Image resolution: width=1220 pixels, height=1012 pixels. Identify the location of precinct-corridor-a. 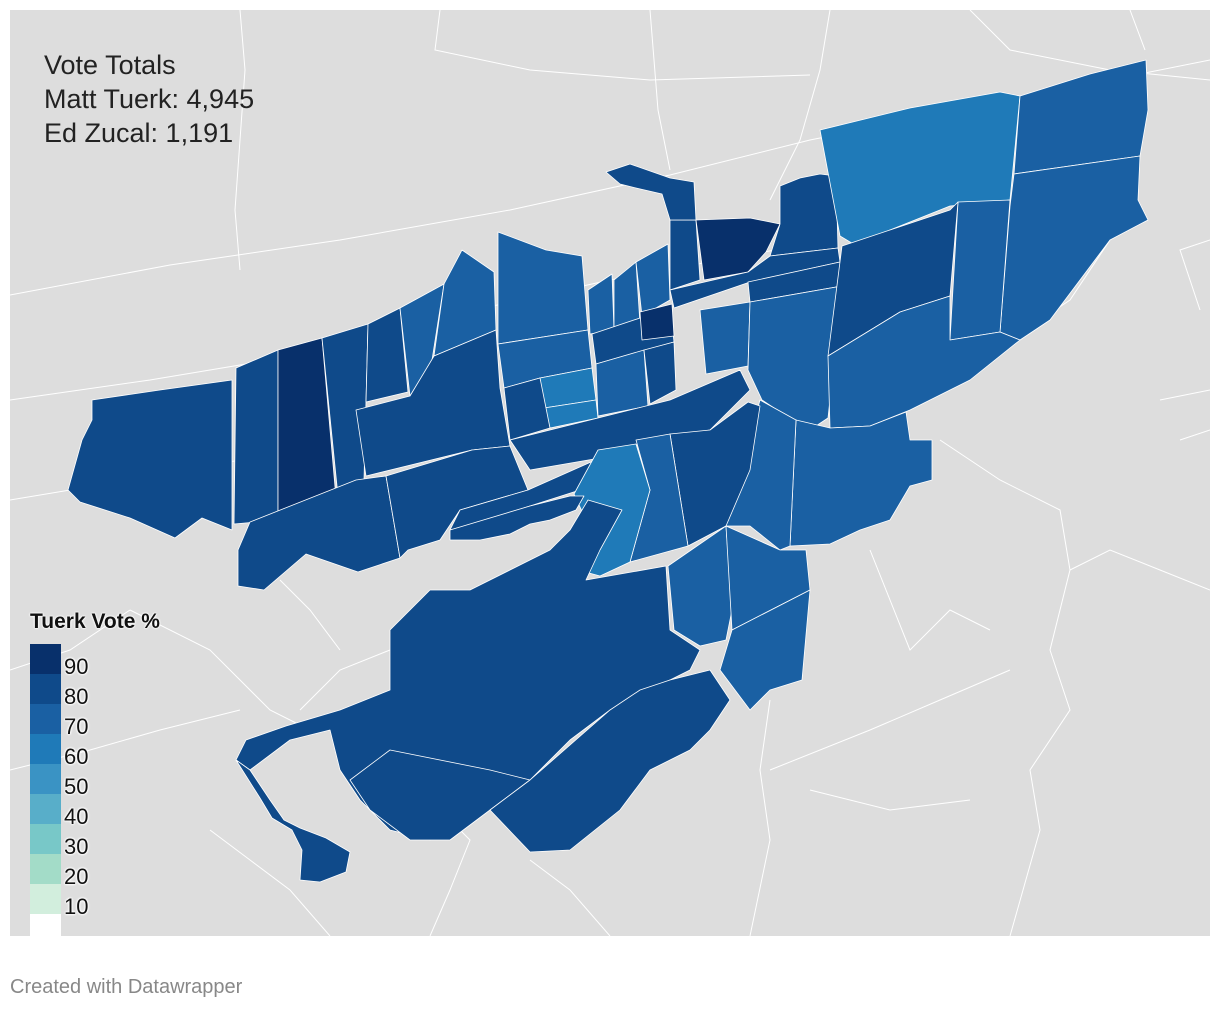
(630, 420).